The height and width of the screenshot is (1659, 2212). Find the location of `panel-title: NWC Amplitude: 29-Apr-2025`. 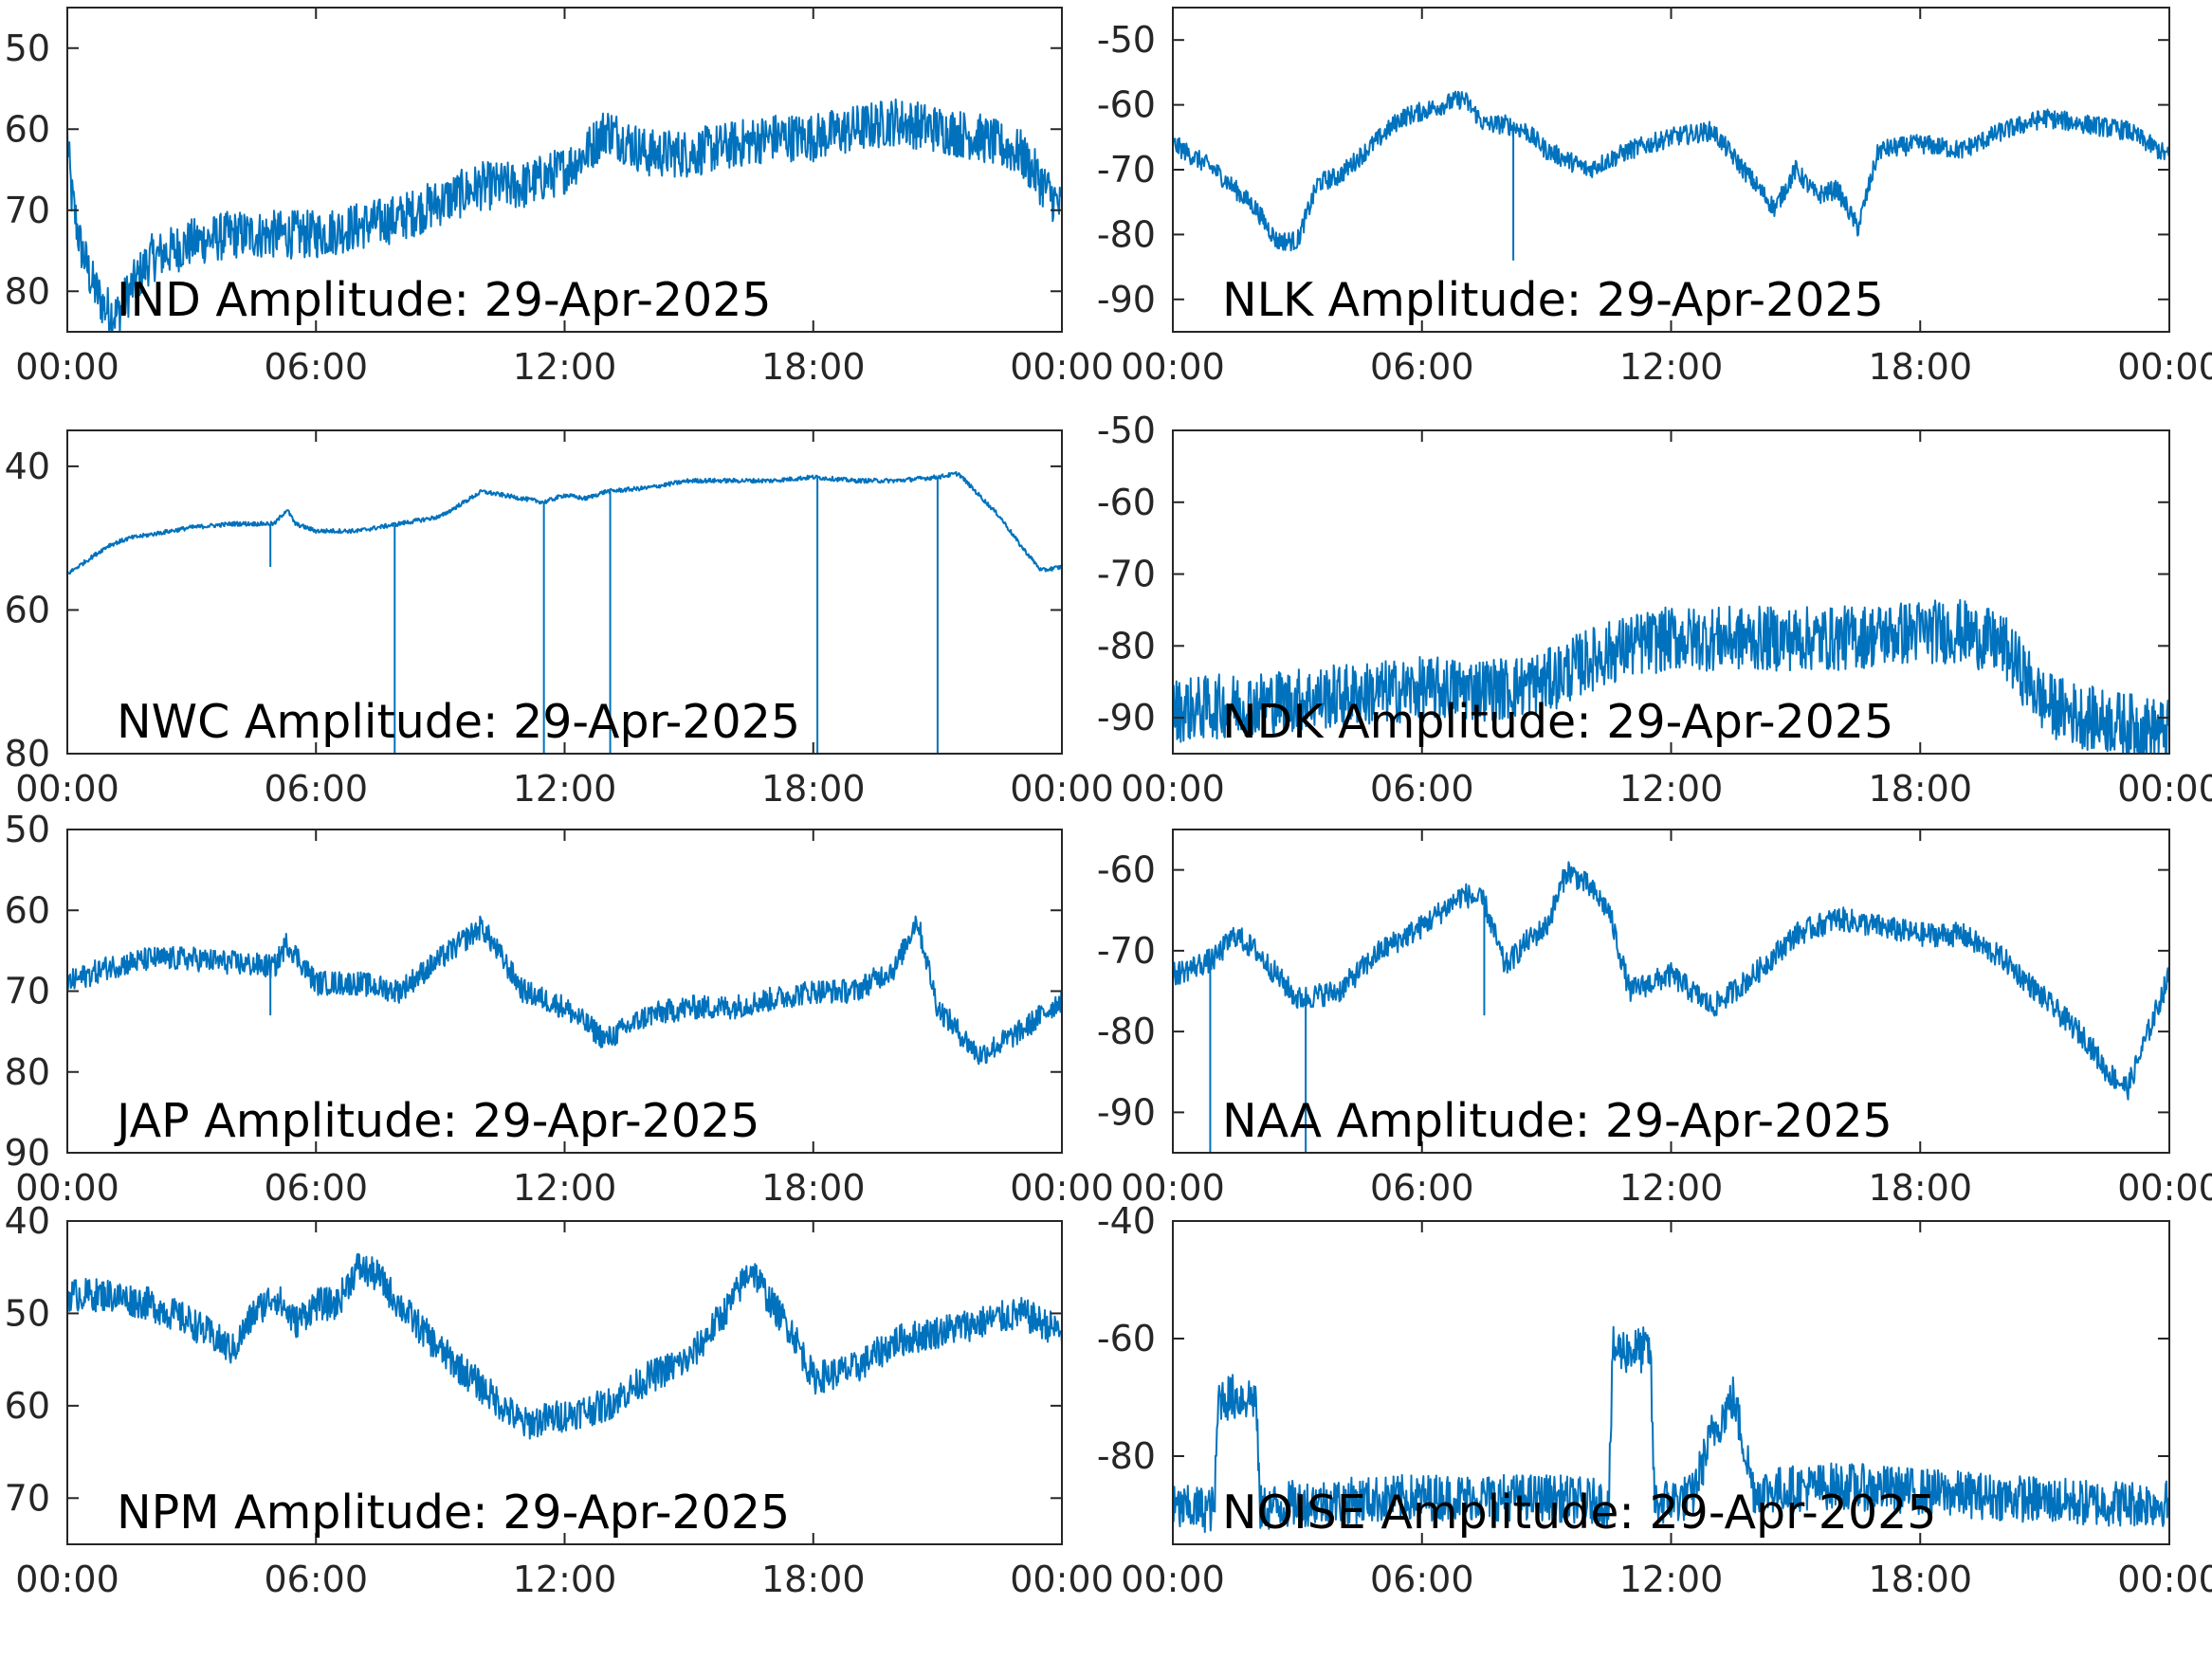

panel-title: NWC Amplitude: 29-Apr-2025 is located at coordinates (458, 722).